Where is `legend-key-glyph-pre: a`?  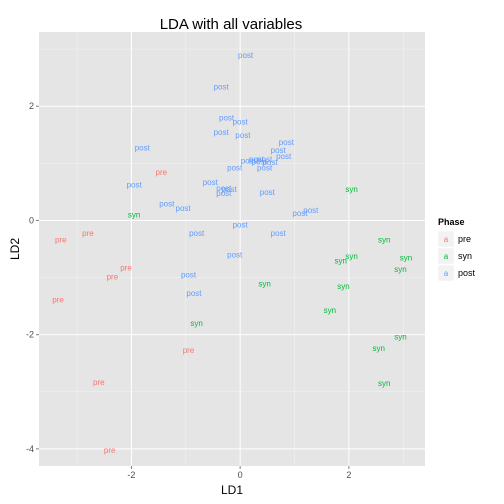
legend-key-glyph-pre: a is located at coordinates (446, 239).